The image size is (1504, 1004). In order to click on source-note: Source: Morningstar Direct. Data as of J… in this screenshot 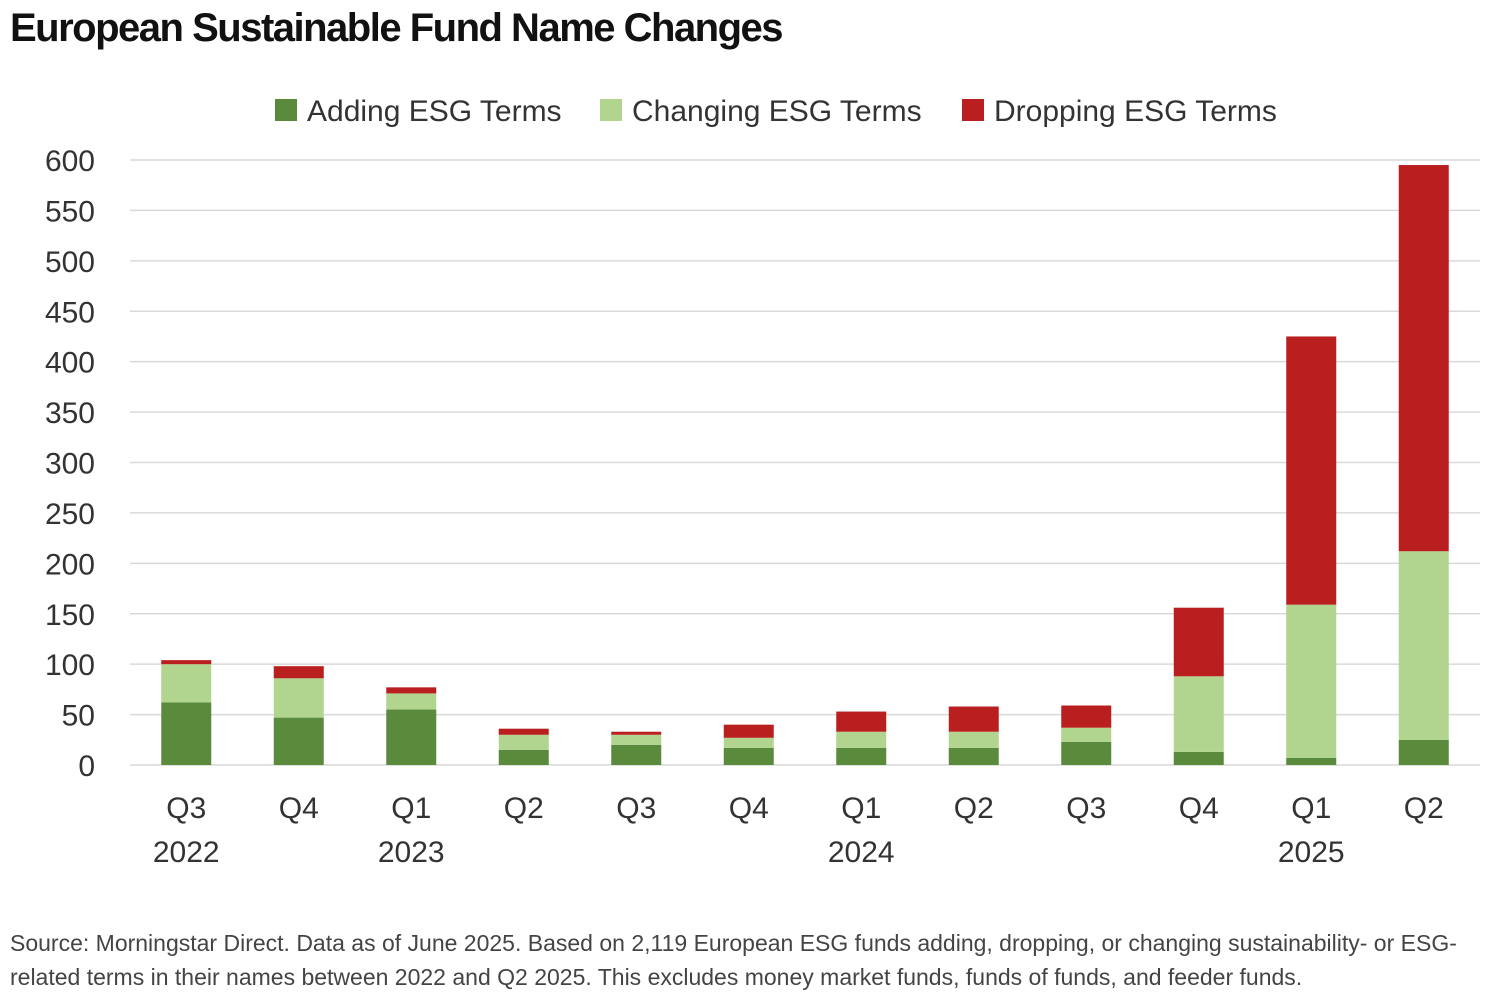, I will do `click(733, 960)`.